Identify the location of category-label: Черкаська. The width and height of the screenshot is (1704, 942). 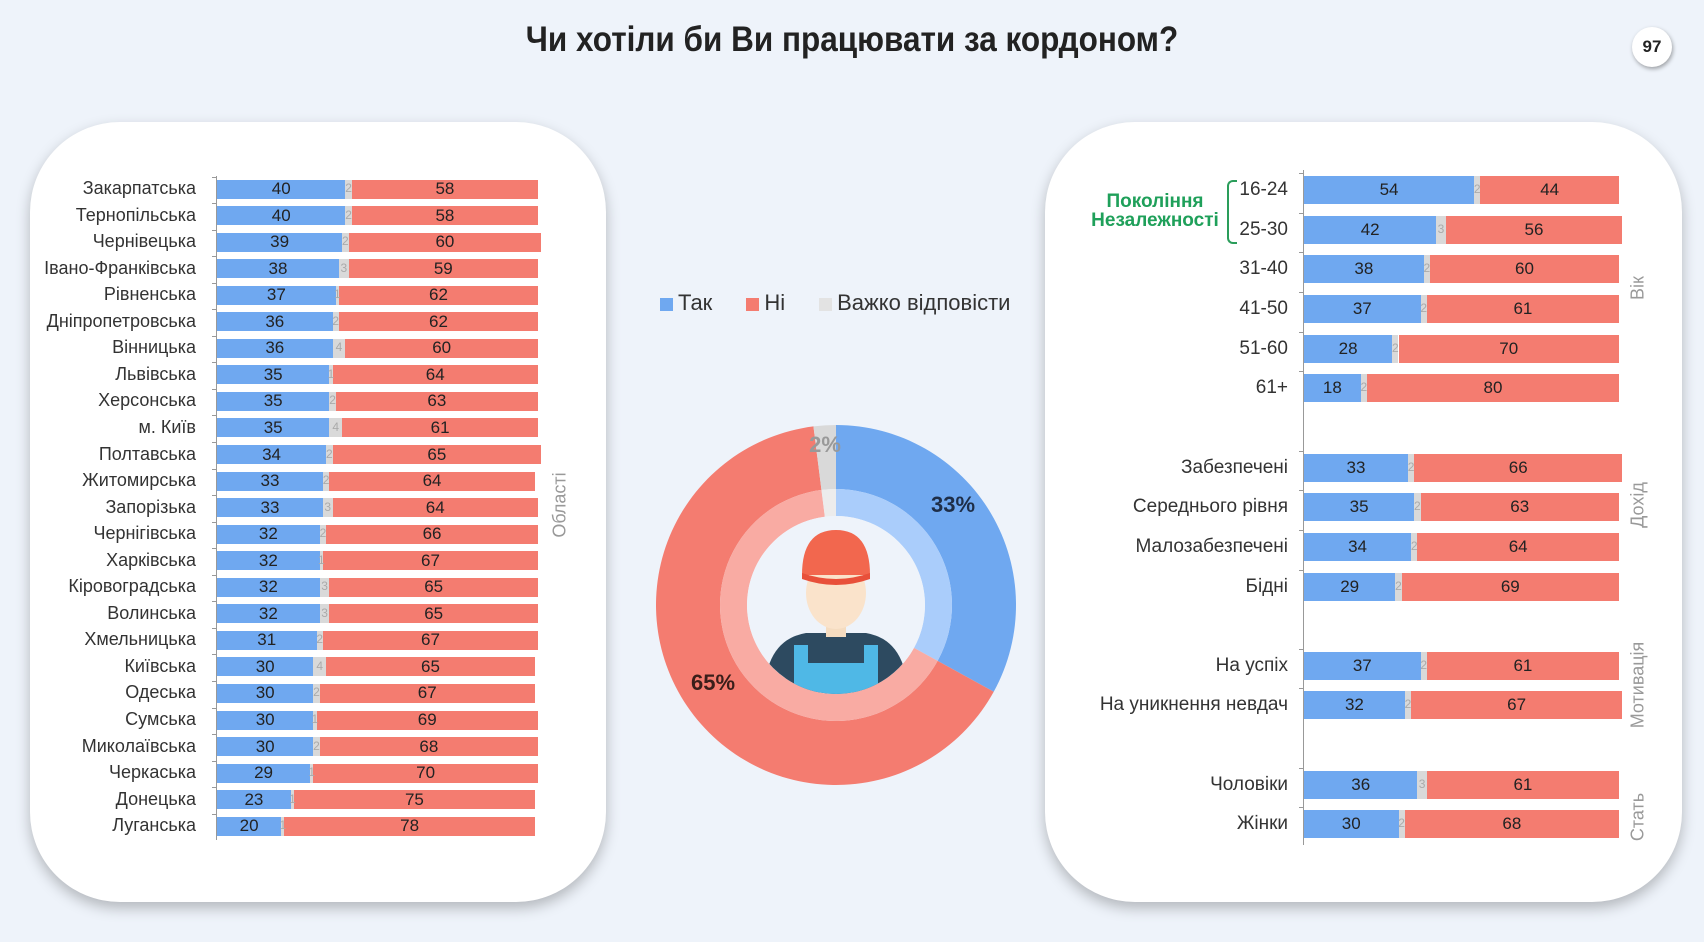
(152, 772).